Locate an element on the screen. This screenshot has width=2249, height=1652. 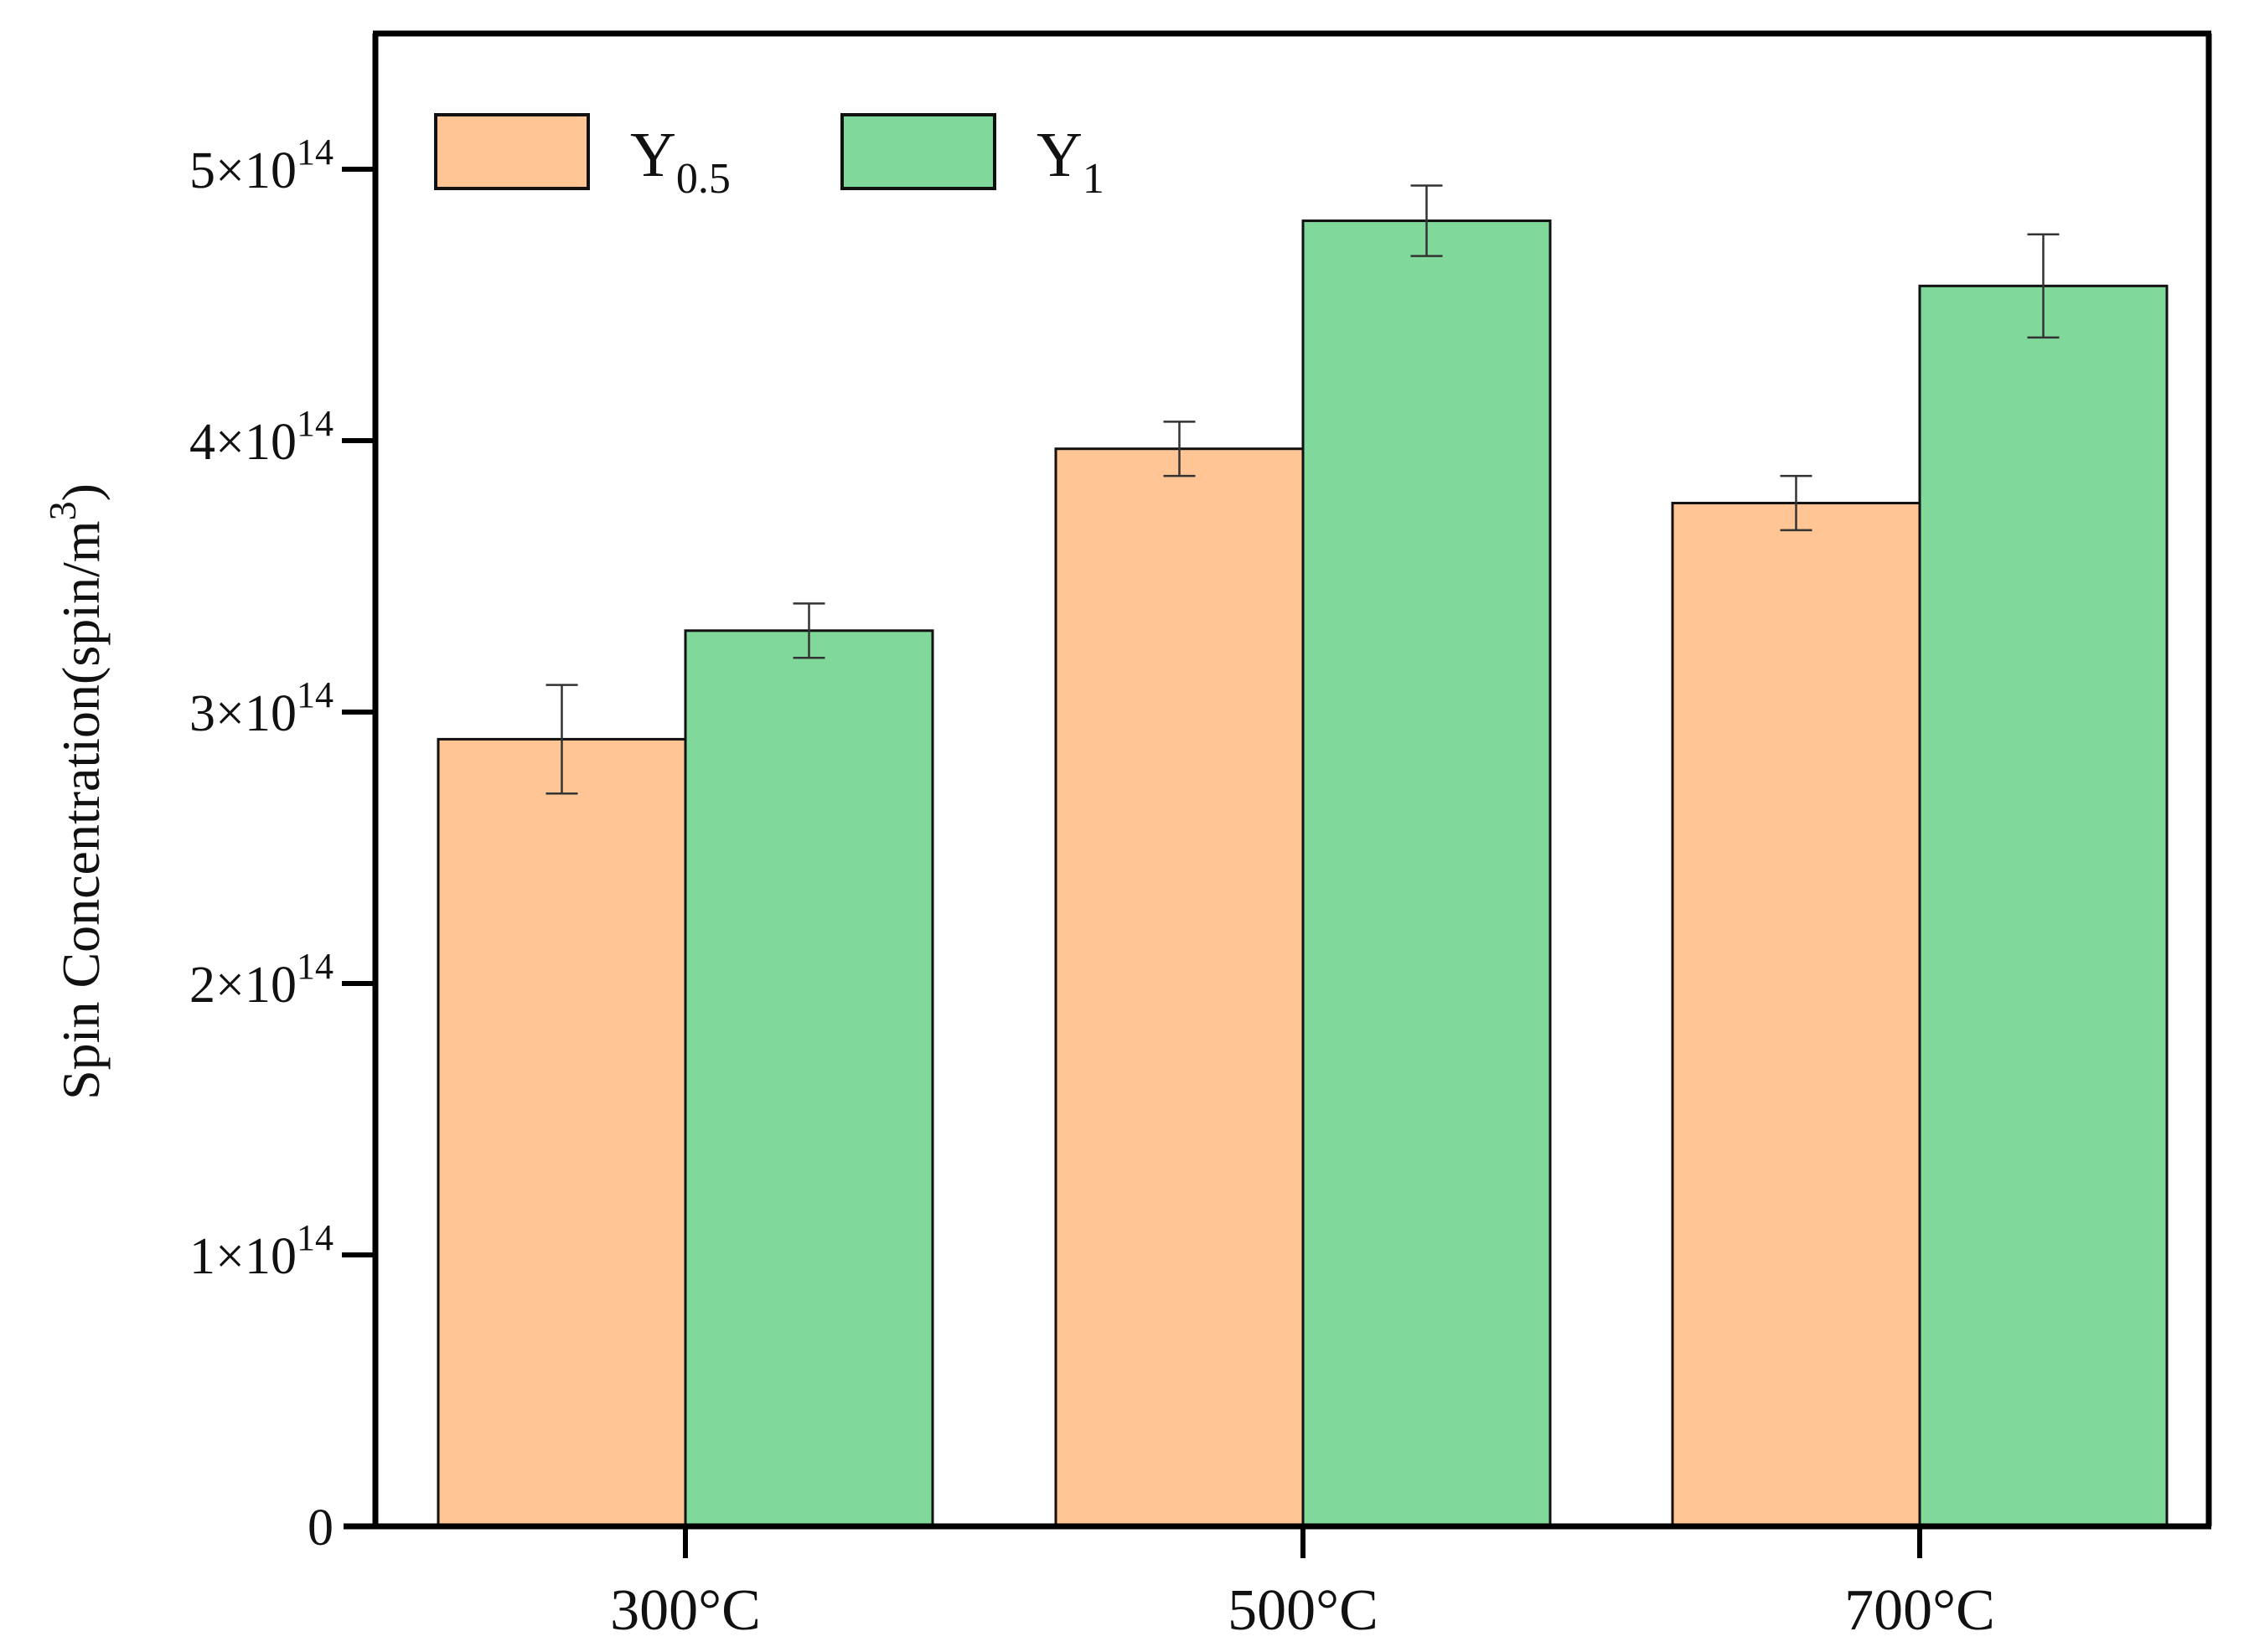
y-tick-mantissa: 0 is located at coordinates (320, 1528).